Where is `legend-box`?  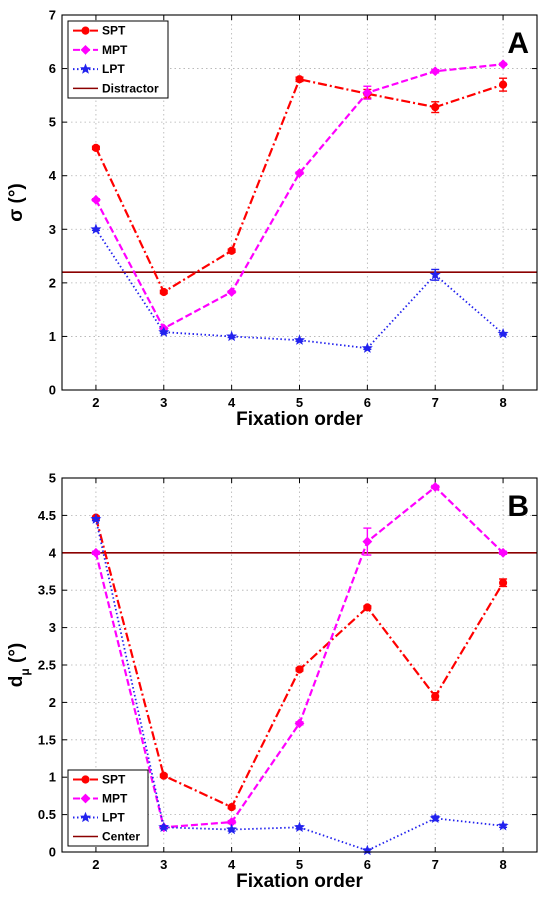
legend-box is located at coordinates (108, 808).